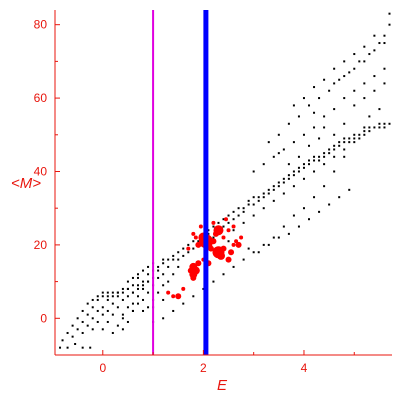 The height and width of the screenshot is (405, 400). Describe the element at coordinates (41, 25) in the screenshot. I see `y-tick-label: 80` at that location.